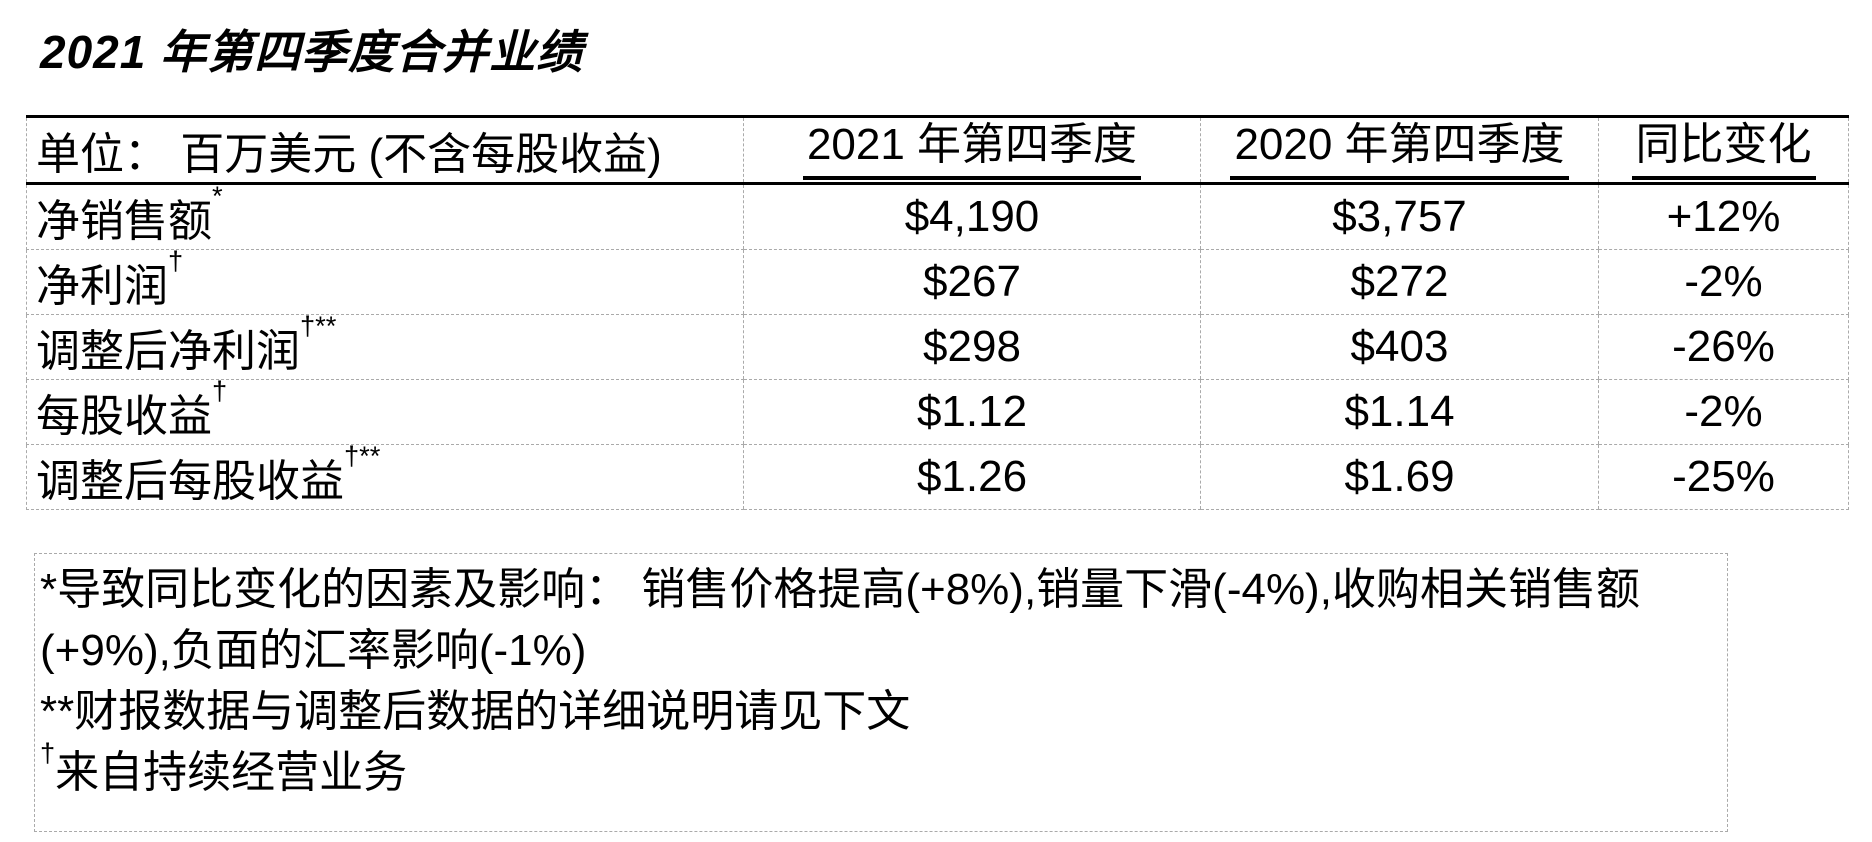 This screenshot has width=1872, height=842. Describe the element at coordinates (1723, 477) in the screenshot. I see `value-cell-yoy: -25%` at that location.